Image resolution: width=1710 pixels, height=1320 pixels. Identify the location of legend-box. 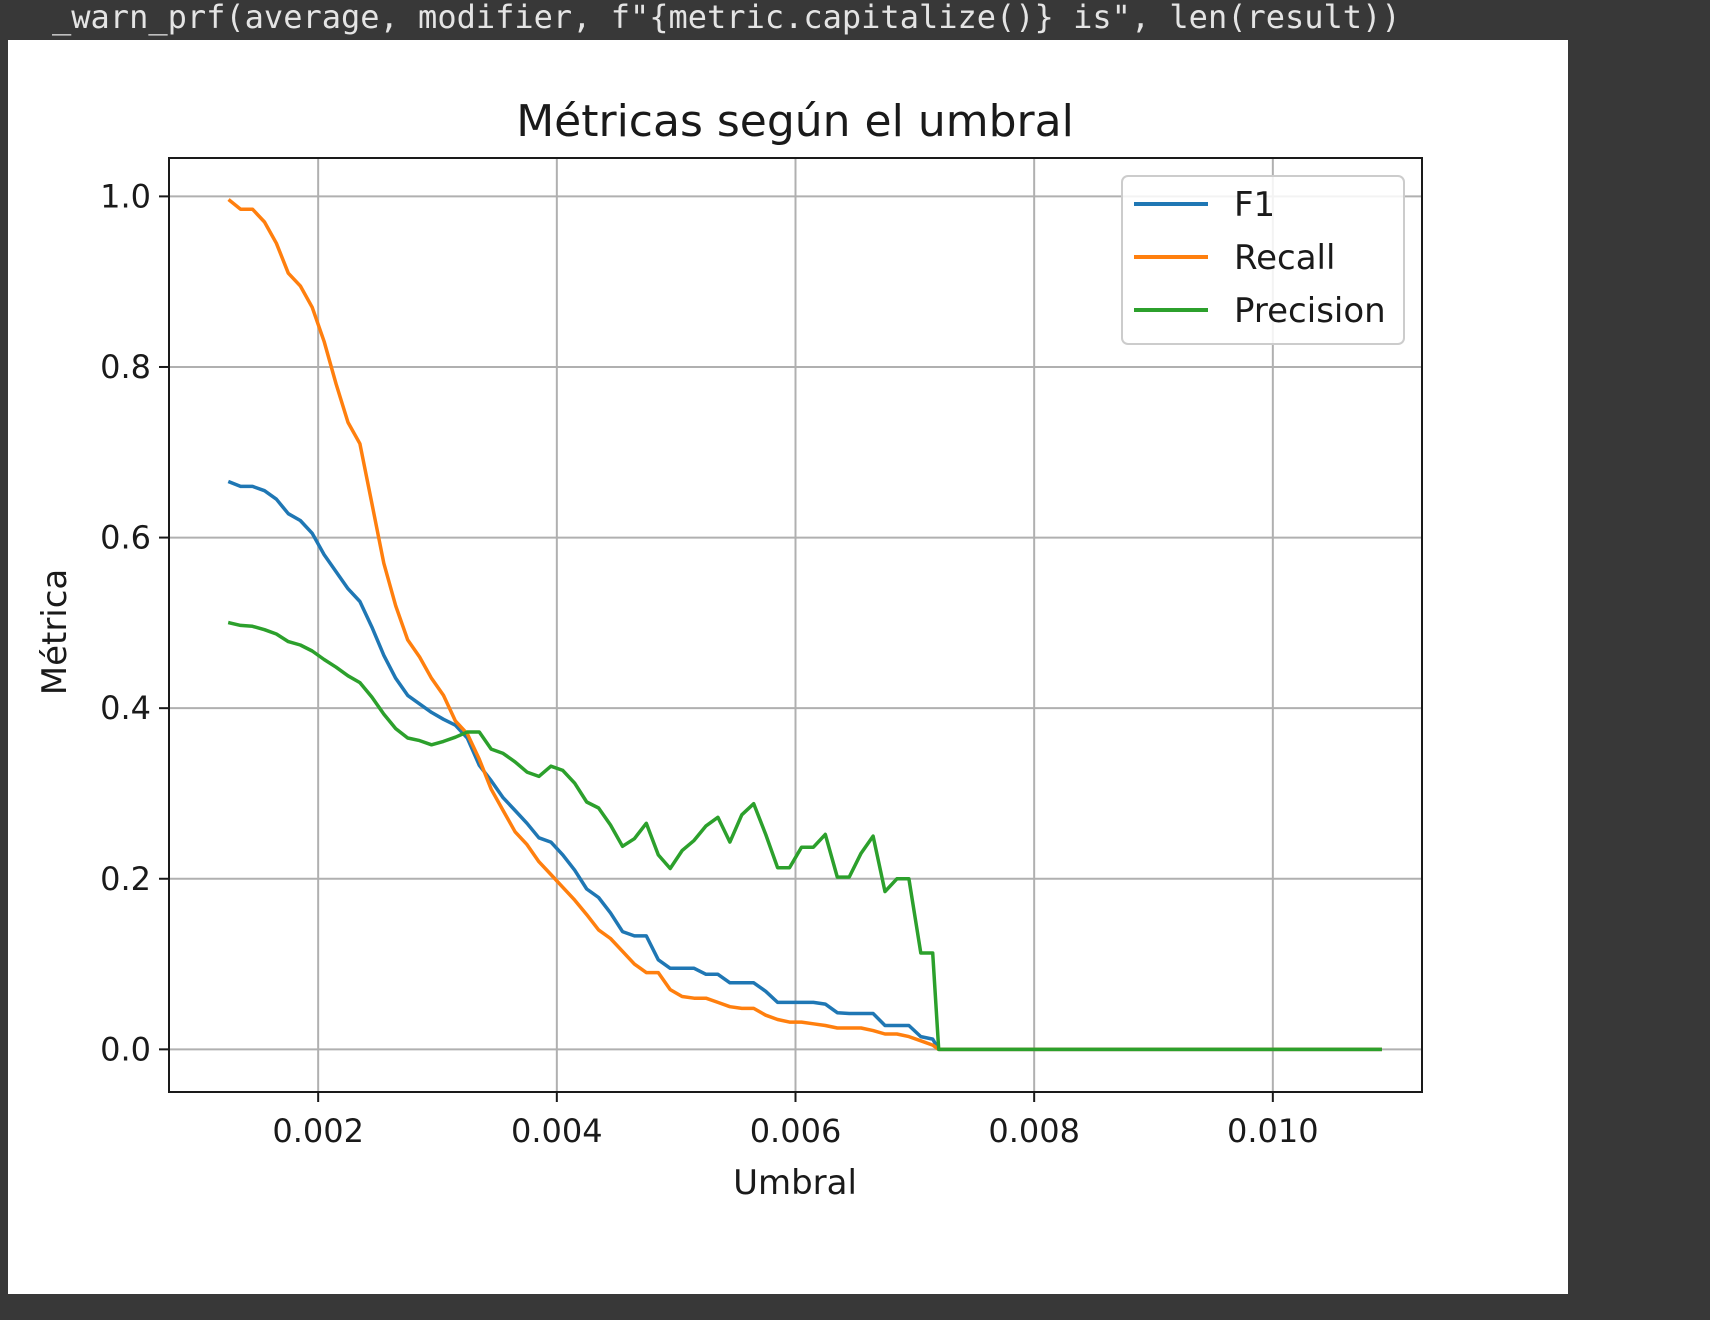
(1263, 260).